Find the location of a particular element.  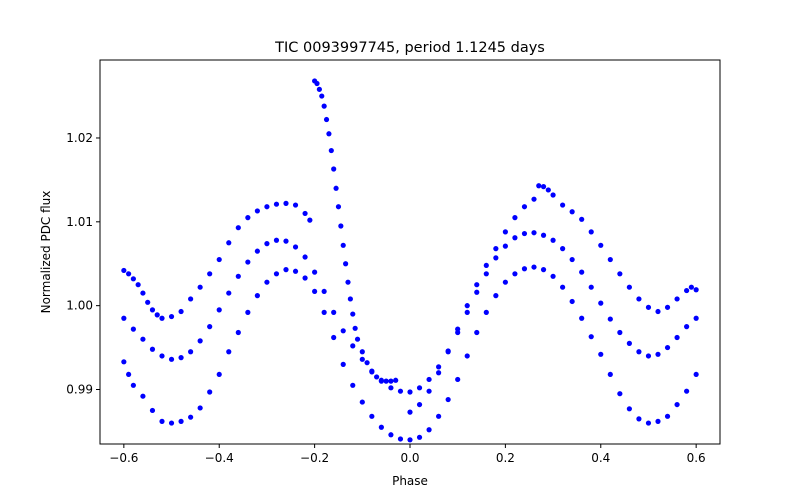

y-tick-label: 0.99 is located at coordinates (79, 390).